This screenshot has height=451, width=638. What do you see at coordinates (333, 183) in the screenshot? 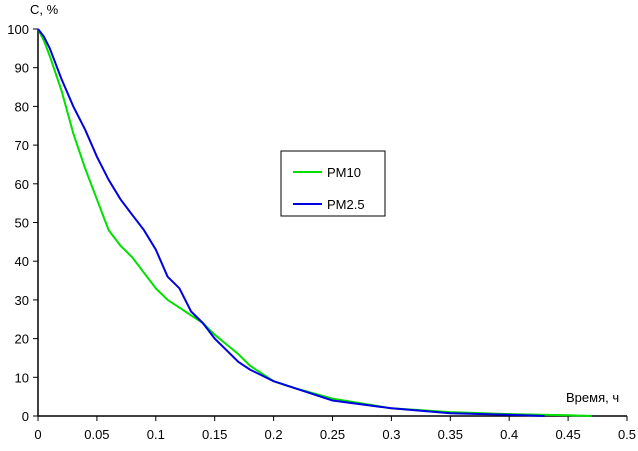
I see `legend: PM10 PM2.5` at bounding box center [333, 183].